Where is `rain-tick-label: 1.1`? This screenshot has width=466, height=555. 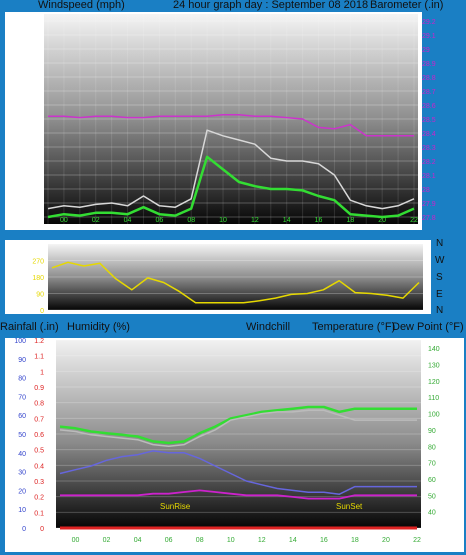
rain-tick-label: 1.1 is located at coordinates (39, 357).